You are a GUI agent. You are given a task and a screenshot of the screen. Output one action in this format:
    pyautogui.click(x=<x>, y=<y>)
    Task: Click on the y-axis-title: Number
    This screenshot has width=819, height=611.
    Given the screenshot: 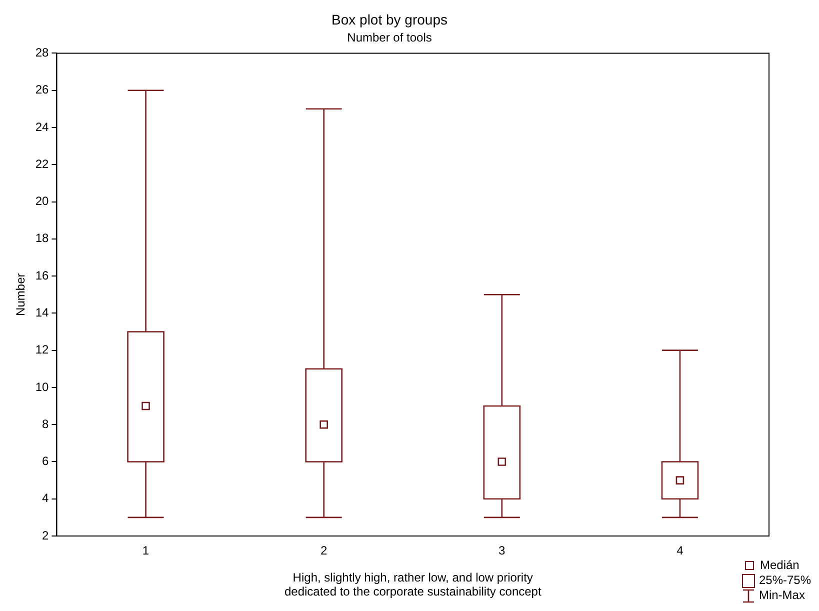 What is the action you would take?
    pyautogui.click(x=21, y=294)
    